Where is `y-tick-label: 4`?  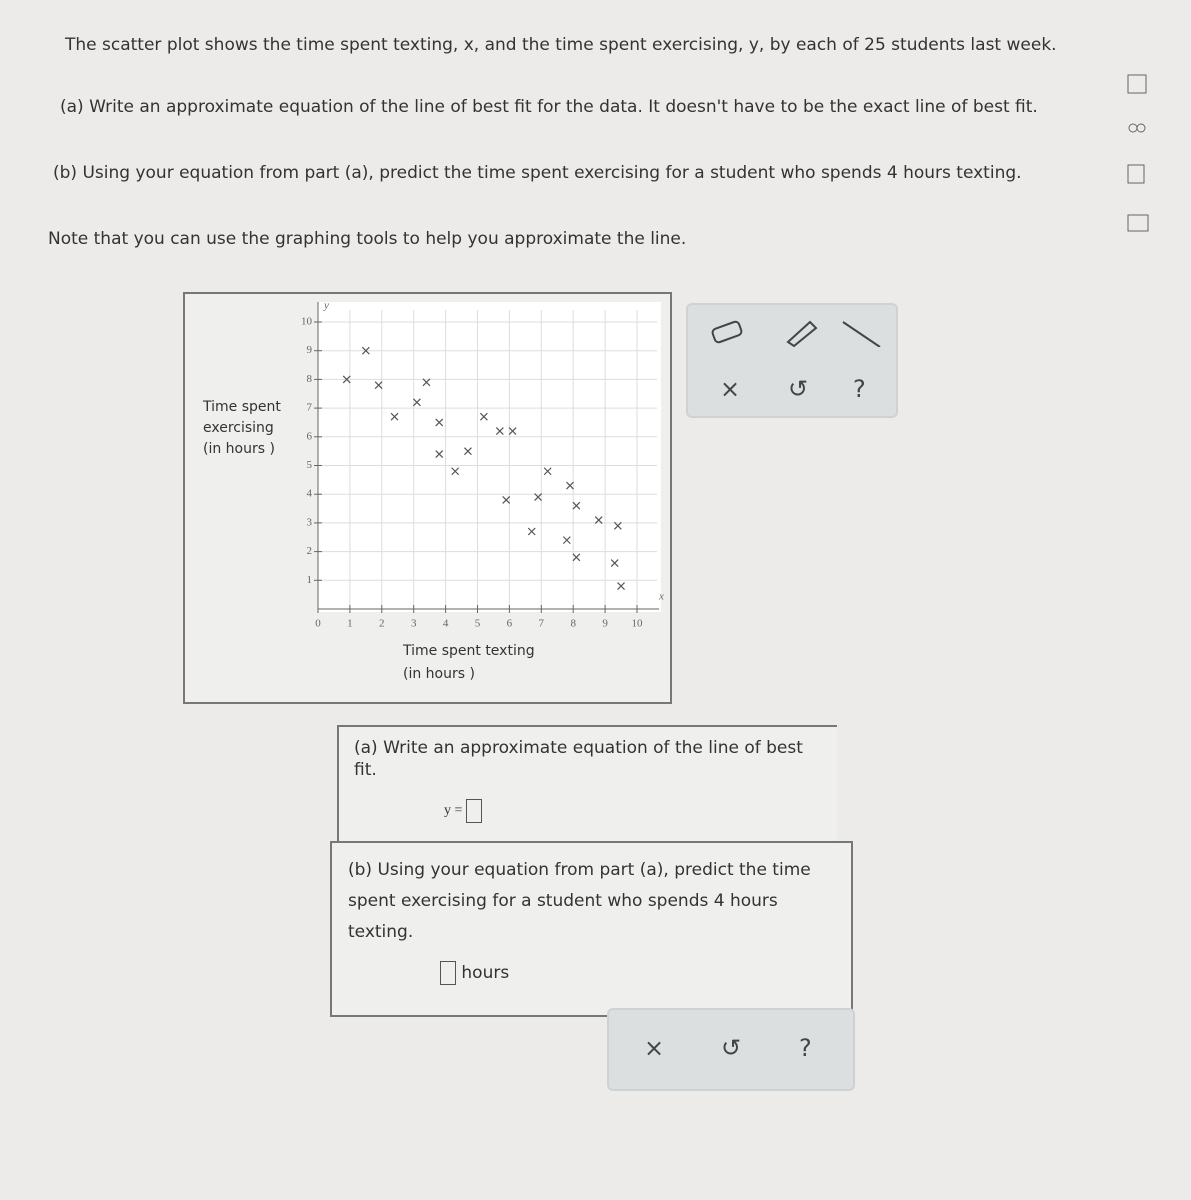
y-tick-label: 4 is located at coordinates (310, 494).